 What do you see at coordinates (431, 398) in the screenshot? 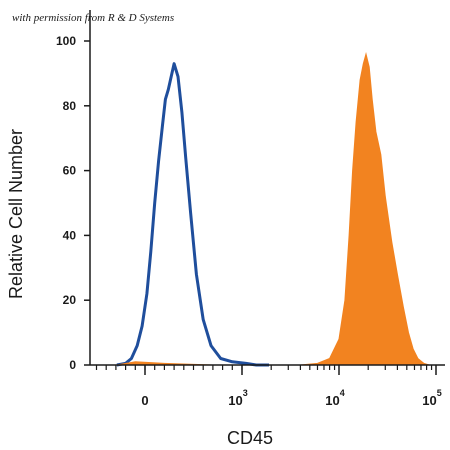
I see `x-tick-label: 10⁵` at bounding box center [431, 398].